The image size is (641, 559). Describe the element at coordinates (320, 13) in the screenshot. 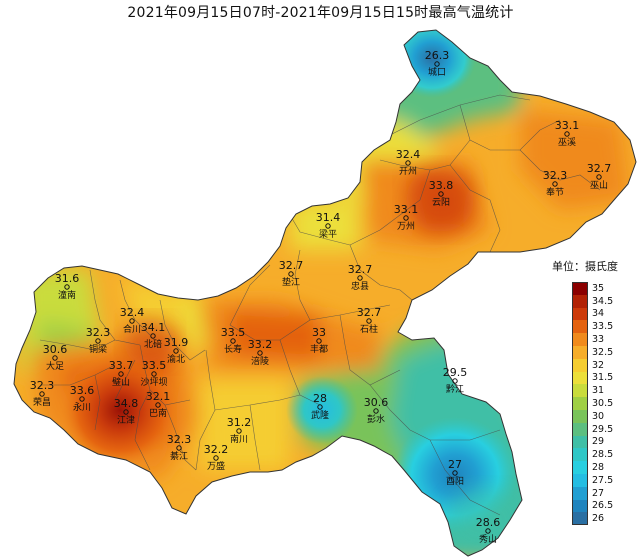

I see `map-title: 2021年09月15日07时-2021年09月15日15时最高气温统计` at that location.